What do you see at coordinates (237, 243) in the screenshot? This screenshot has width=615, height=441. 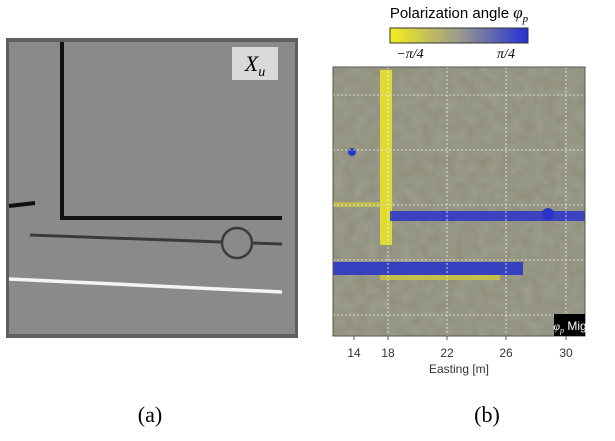 I see `pipe-circle` at bounding box center [237, 243].